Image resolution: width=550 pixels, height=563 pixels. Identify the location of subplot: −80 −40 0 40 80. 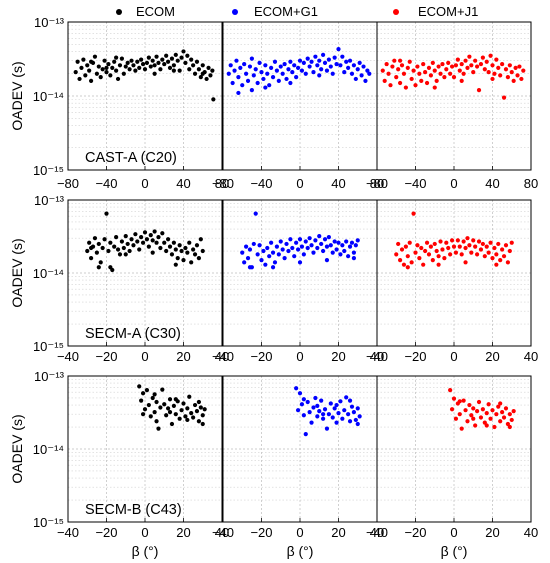
(452, 106).